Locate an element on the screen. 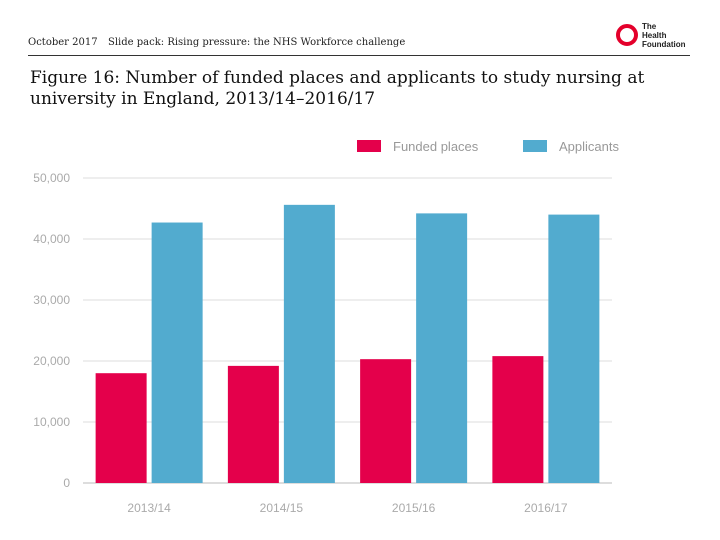 The height and width of the screenshot is (540, 720). x-tick-label: 2016/17 is located at coordinates (546, 508).